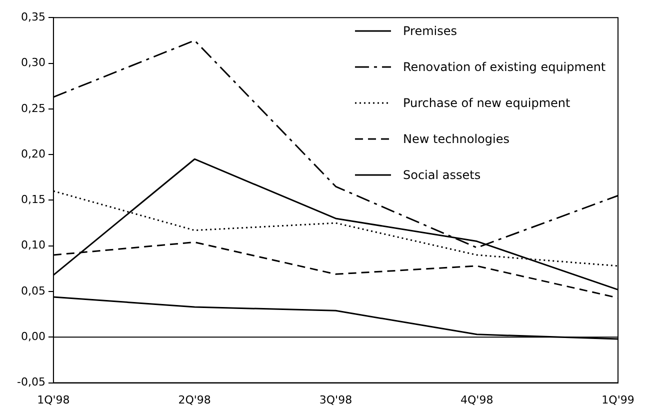  I want to click on legend-label: Social assets, so click(442, 175).